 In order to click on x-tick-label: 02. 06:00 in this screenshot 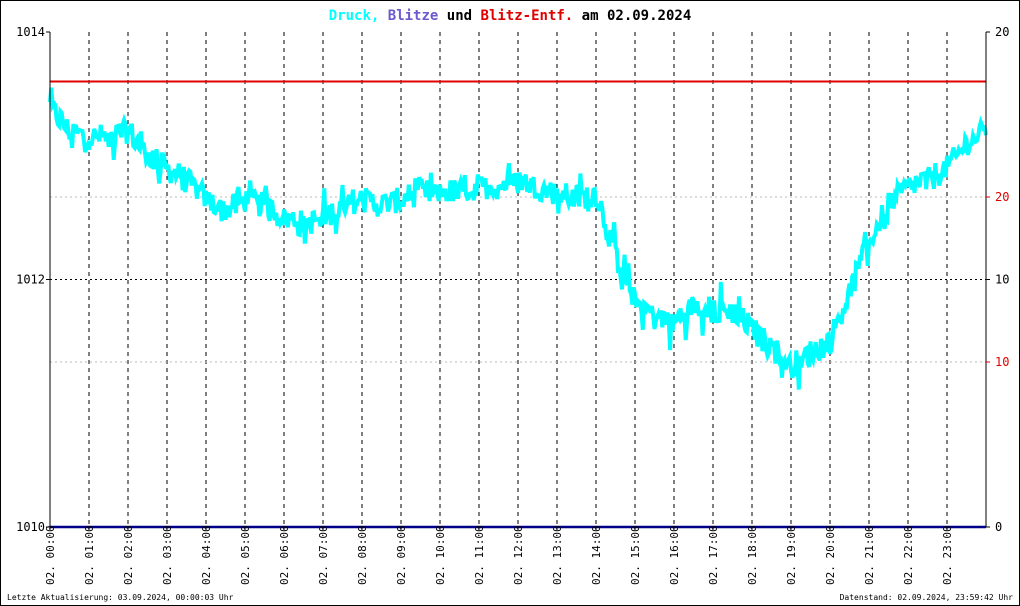, I will do `click(284, 555)`.